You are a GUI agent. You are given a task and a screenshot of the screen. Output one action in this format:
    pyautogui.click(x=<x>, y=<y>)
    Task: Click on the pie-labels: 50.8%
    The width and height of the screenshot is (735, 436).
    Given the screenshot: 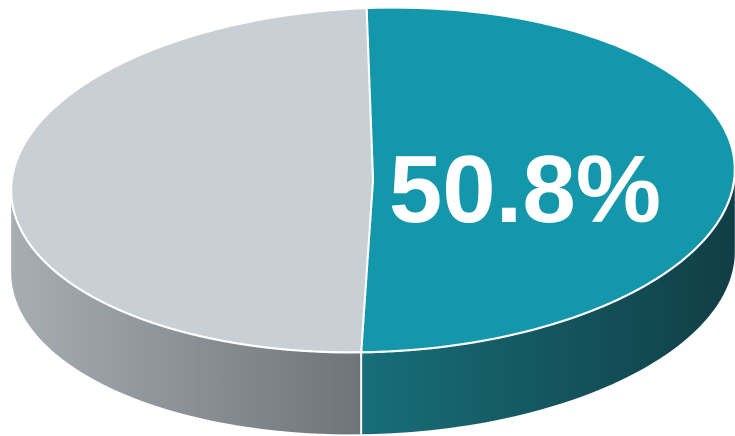 What is the action you would take?
    pyautogui.click(x=525, y=189)
    